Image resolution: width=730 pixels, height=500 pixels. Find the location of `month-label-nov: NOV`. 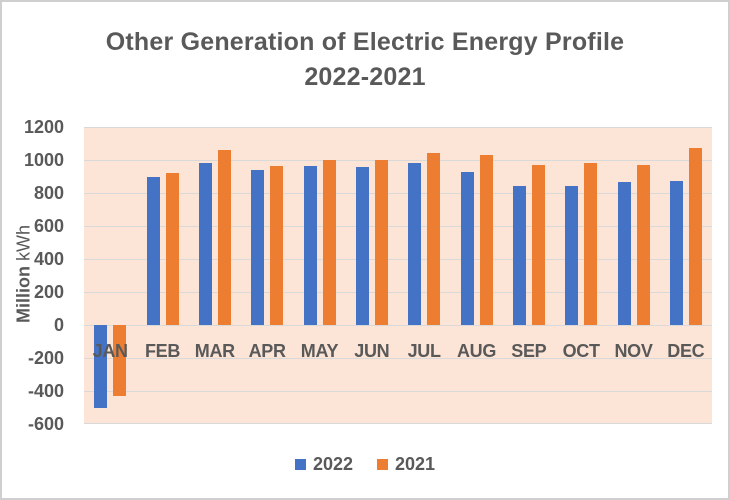

month-label-nov: NOV is located at coordinates (633, 351).